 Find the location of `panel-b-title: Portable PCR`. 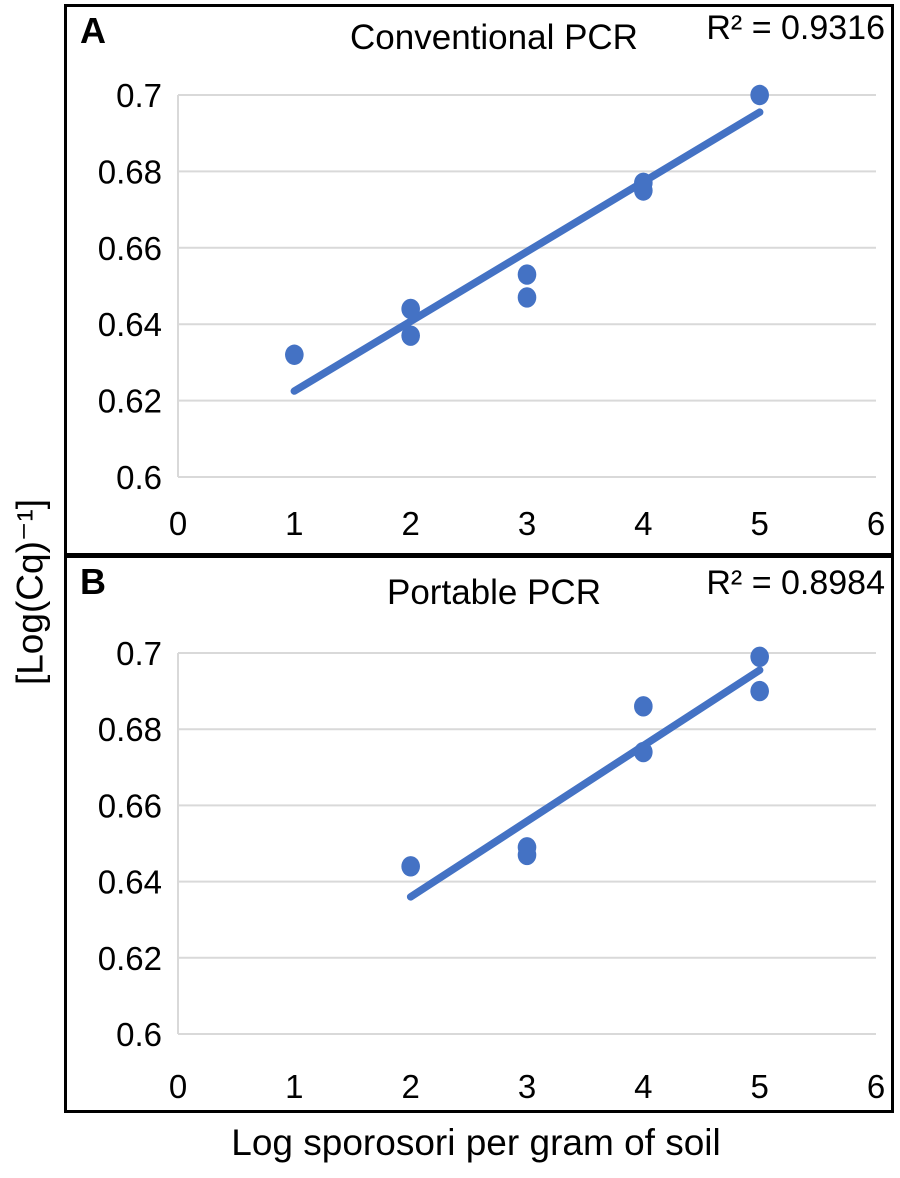

panel-b-title: Portable PCR is located at coordinates (494, 592).